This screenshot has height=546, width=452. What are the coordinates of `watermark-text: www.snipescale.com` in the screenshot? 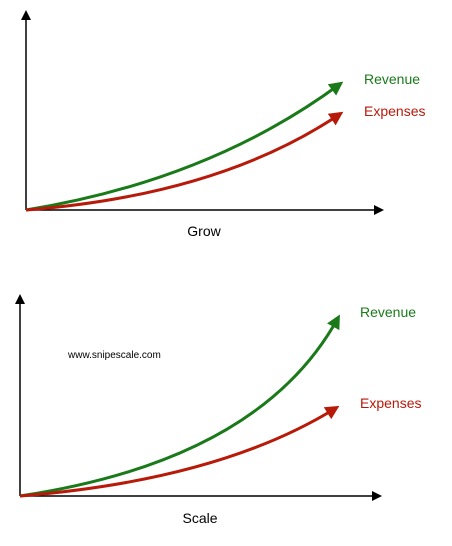 It's located at (114, 355).